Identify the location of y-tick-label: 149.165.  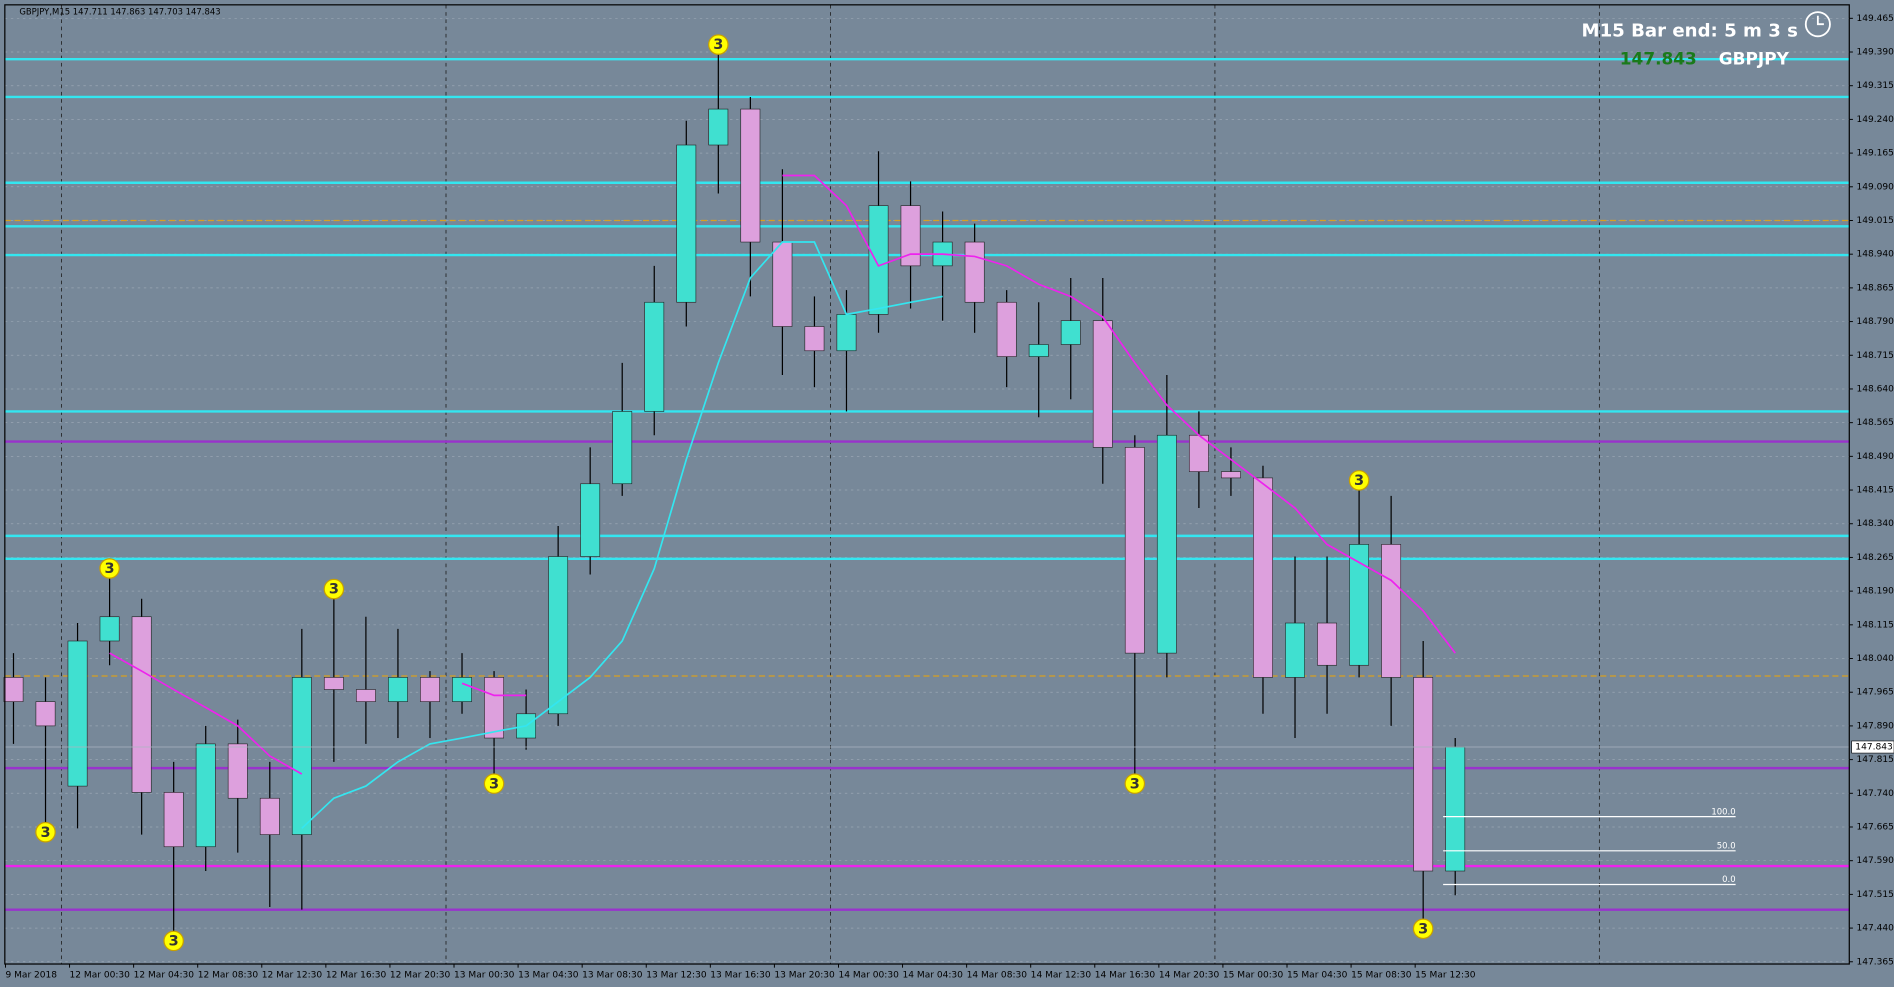
(1875, 154).